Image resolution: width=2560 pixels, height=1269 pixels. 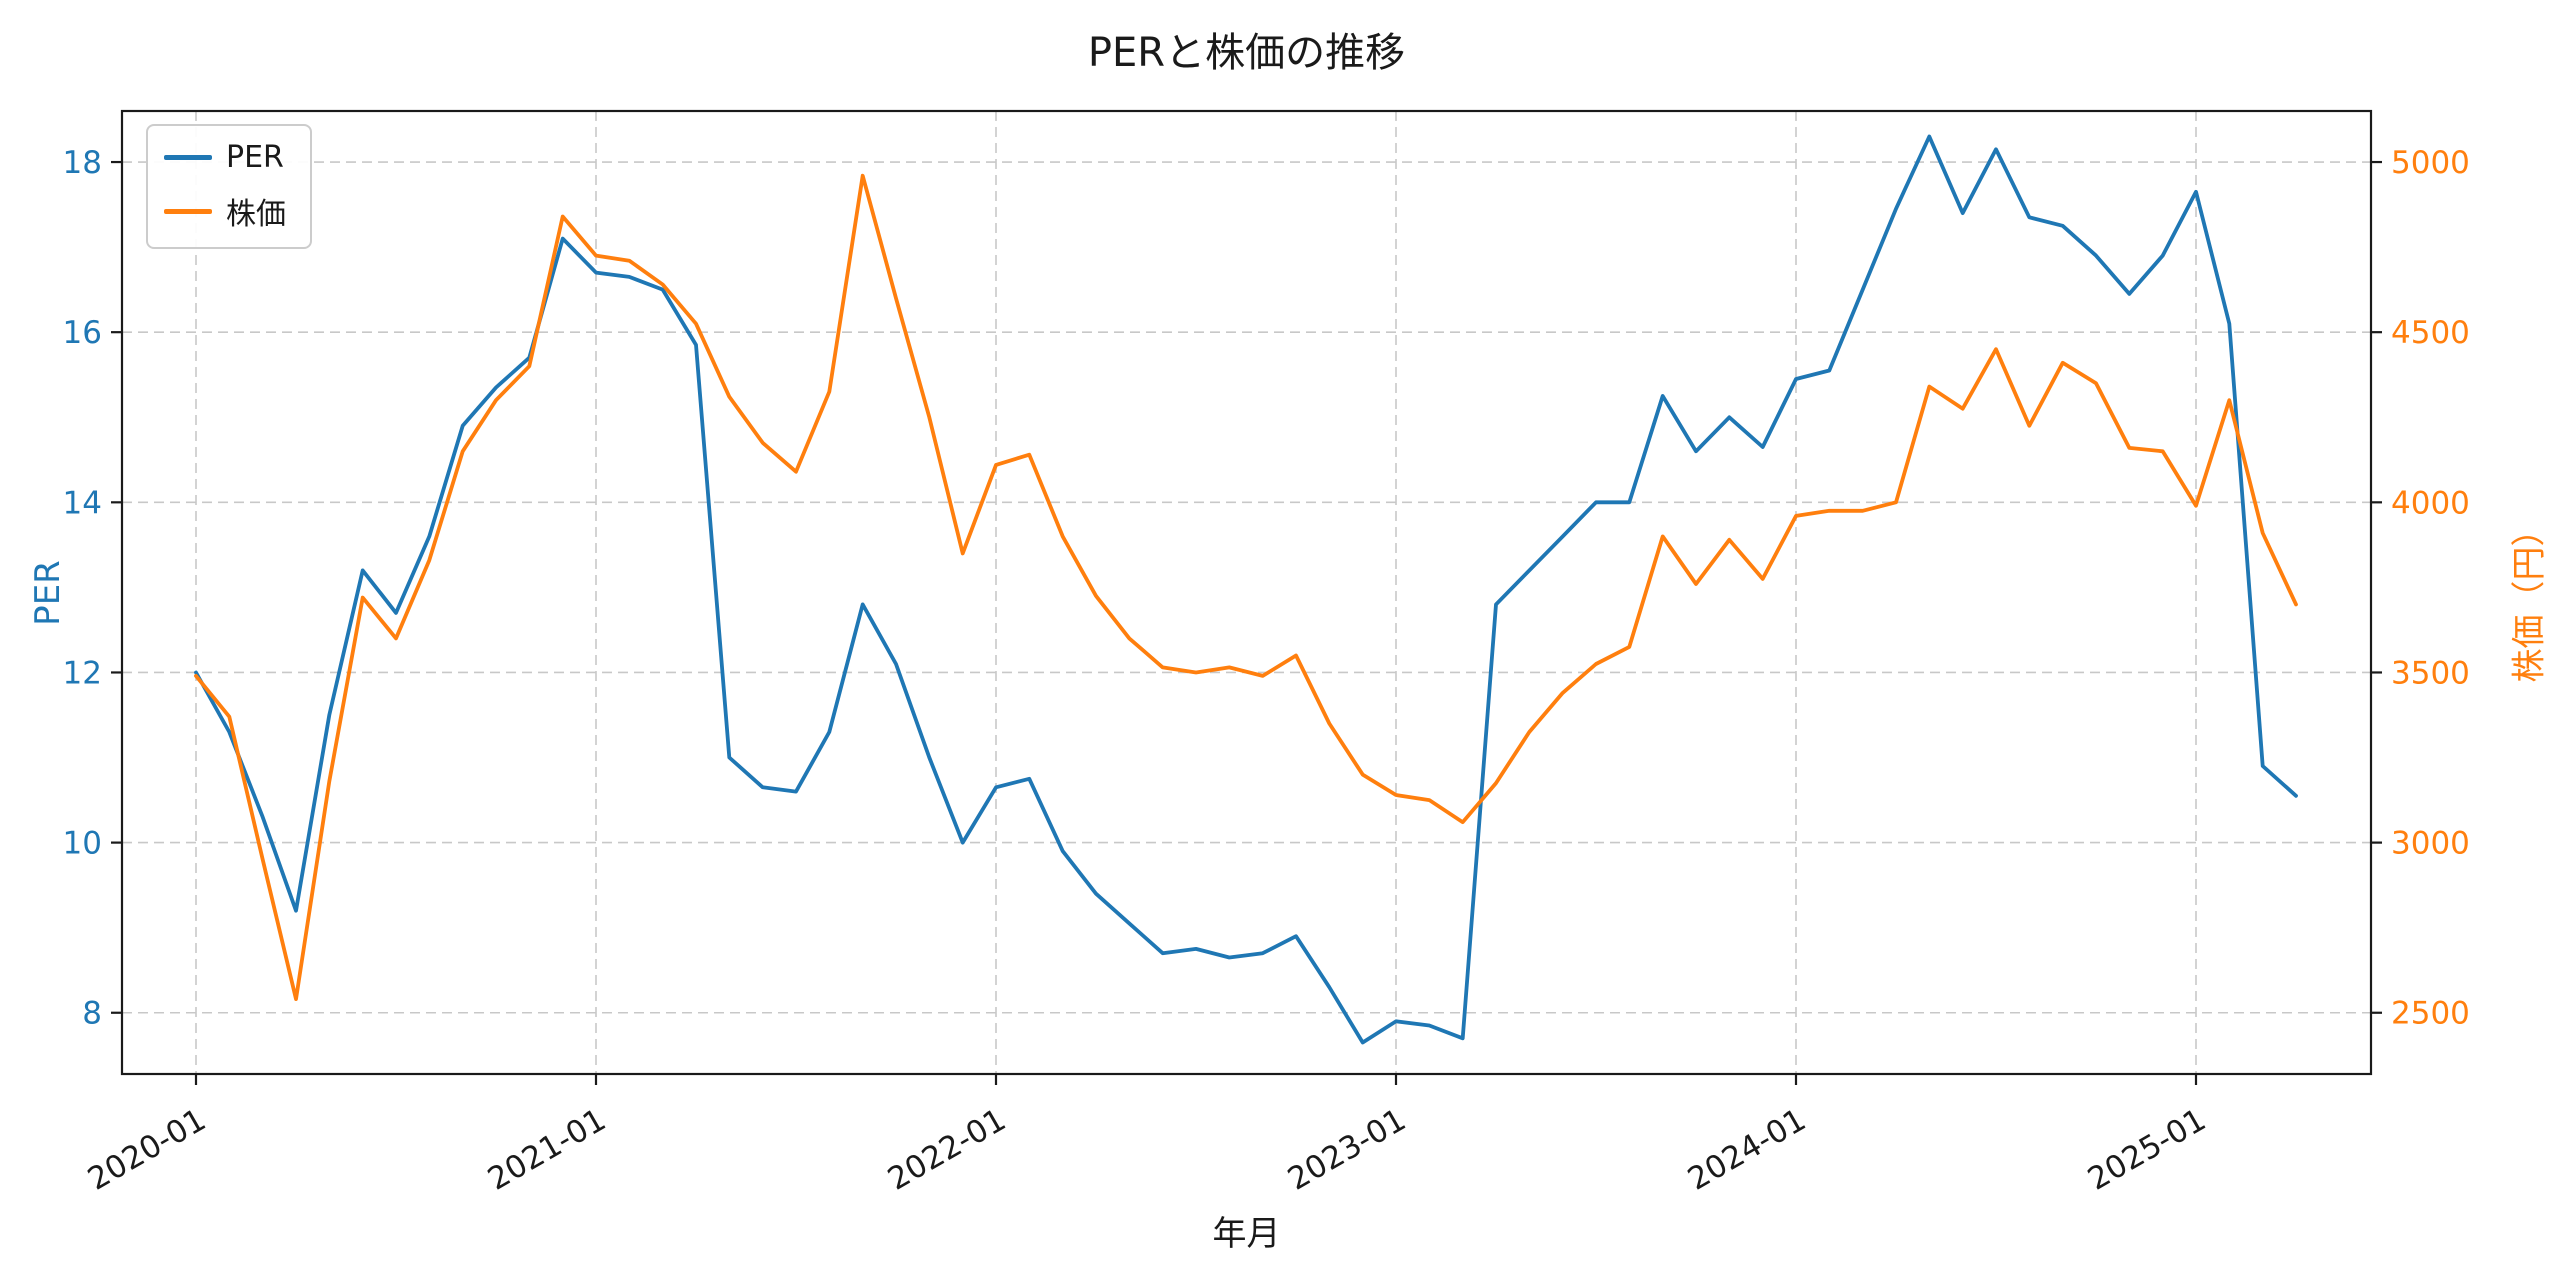 What do you see at coordinates (48, 593) in the screenshot?
I see `y-axis-label-left: PER` at bounding box center [48, 593].